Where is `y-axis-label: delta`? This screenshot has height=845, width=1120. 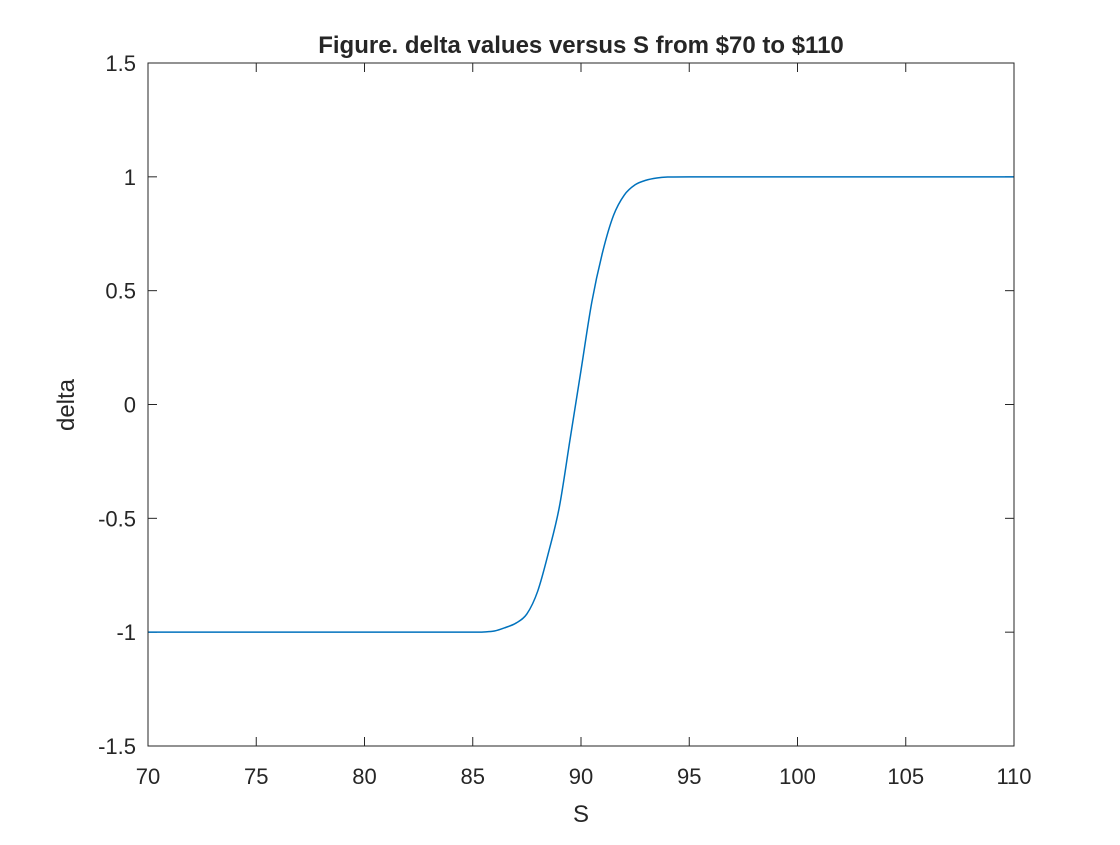
y-axis-label: delta is located at coordinates (66, 404).